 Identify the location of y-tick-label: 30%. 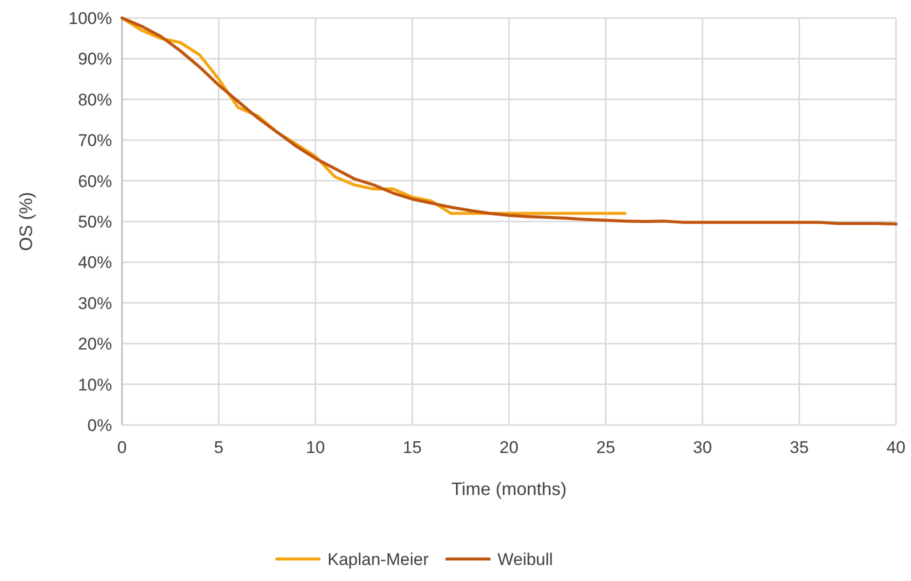
(95, 303).